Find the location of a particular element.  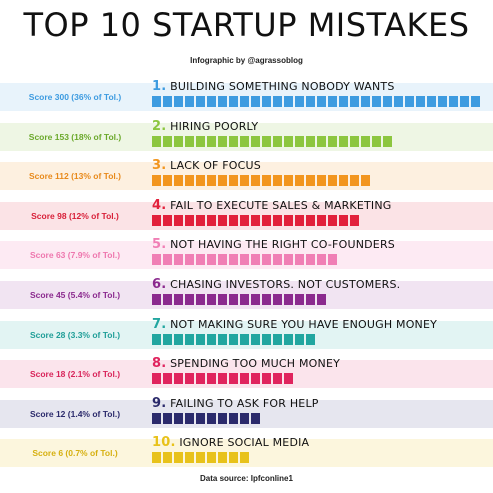

mistake-text: HIRING POORLY is located at coordinates (214, 126).